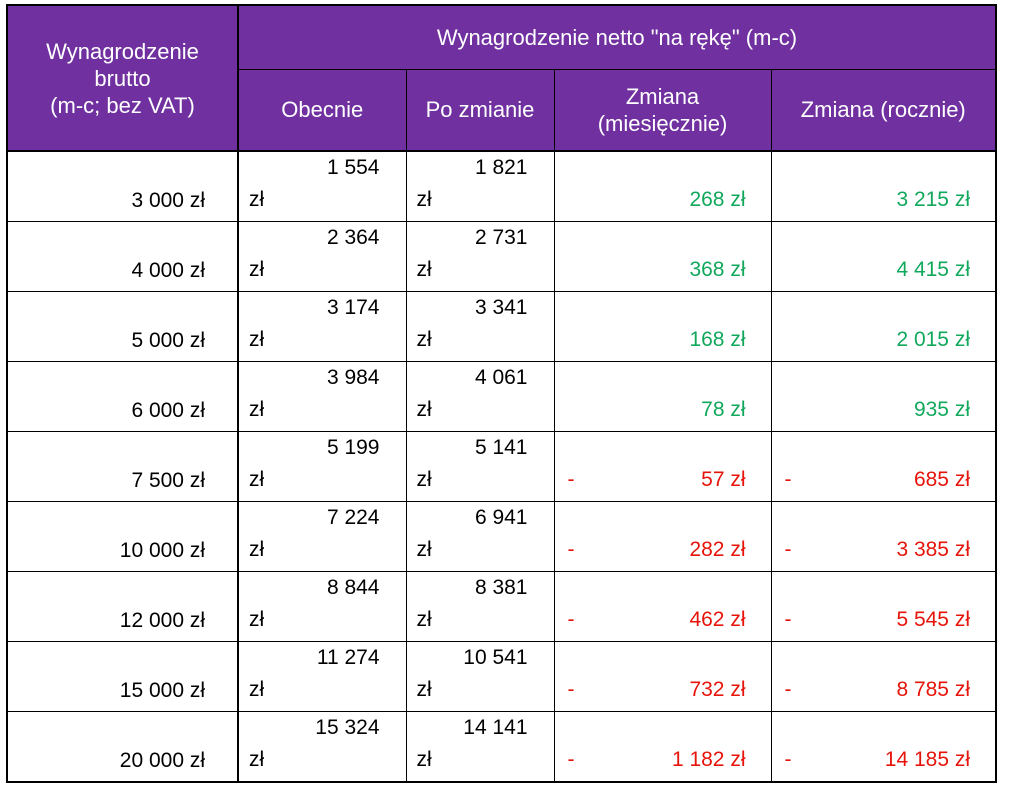  I want to click on zmiana-miesiecznie-value: 368 zł, so click(717, 269).